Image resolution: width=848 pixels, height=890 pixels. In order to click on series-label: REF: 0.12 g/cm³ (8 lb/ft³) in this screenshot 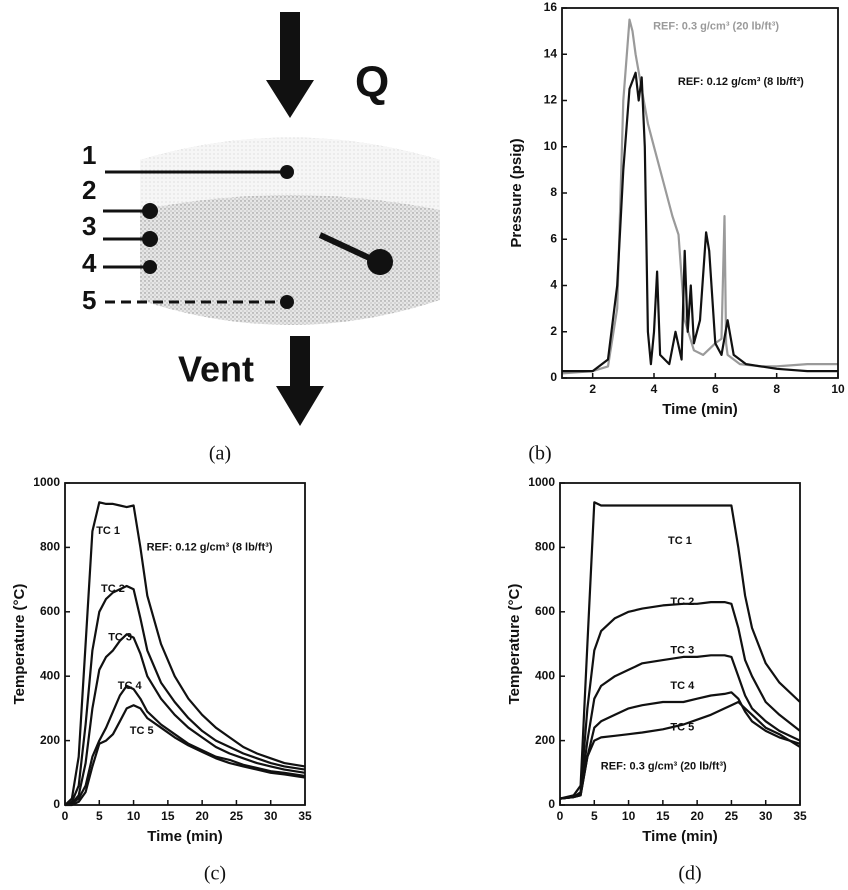, I will do `click(741, 82)`.